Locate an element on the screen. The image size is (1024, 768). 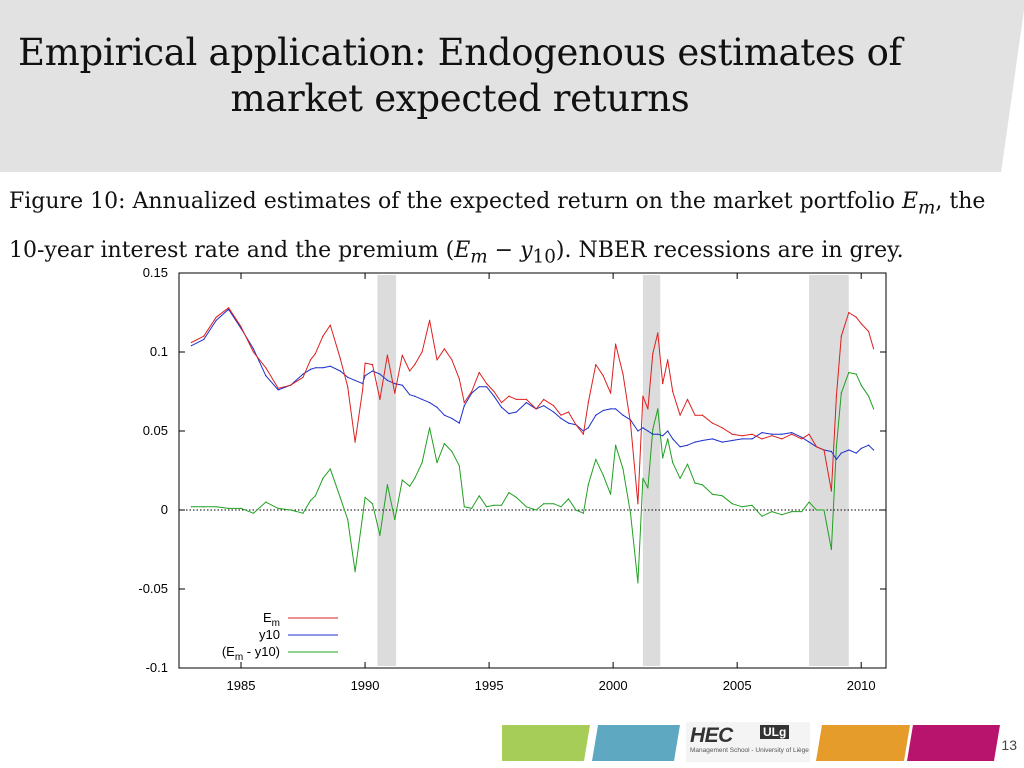
caption-text-4: ). NBER recessions are in grey. is located at coordinates (729, 251).